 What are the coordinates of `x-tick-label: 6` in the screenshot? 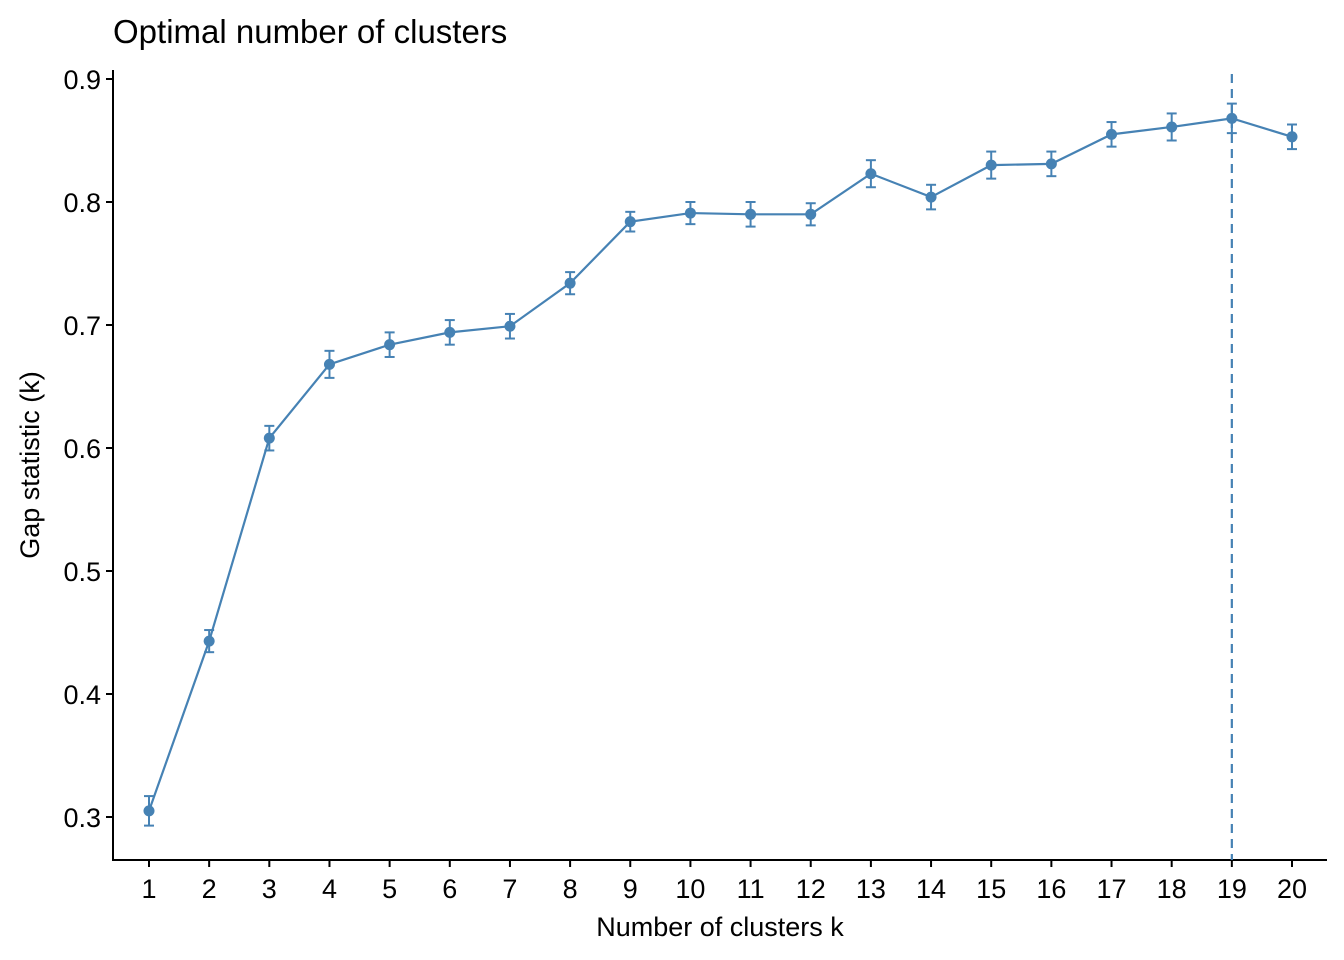 It's located at (449, 889).